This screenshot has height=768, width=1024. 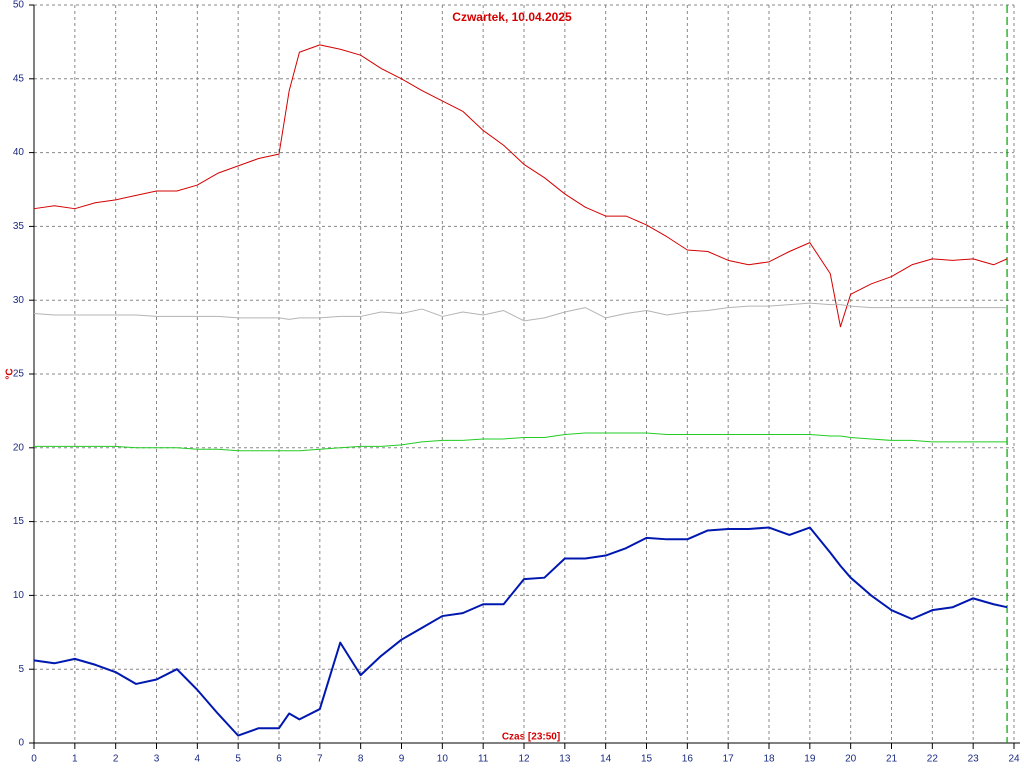 What do you see at coordinates (34, 759) in the screenshot?
I see `x-tick-label: 0` at bounding box center [34, 759].